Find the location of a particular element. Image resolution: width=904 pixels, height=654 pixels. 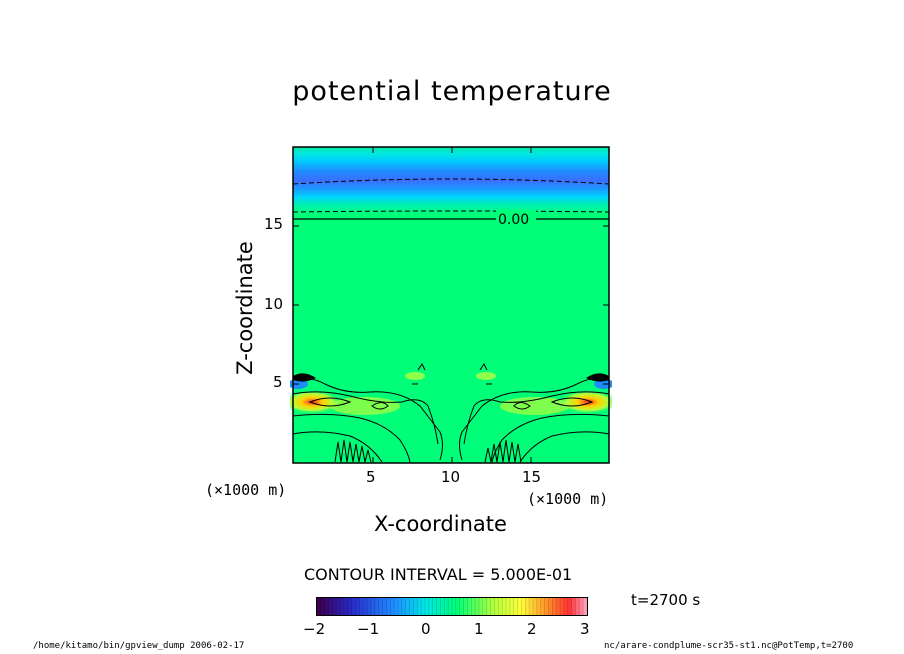

x-tick-label: 5 is located at coordinates (371, 477).